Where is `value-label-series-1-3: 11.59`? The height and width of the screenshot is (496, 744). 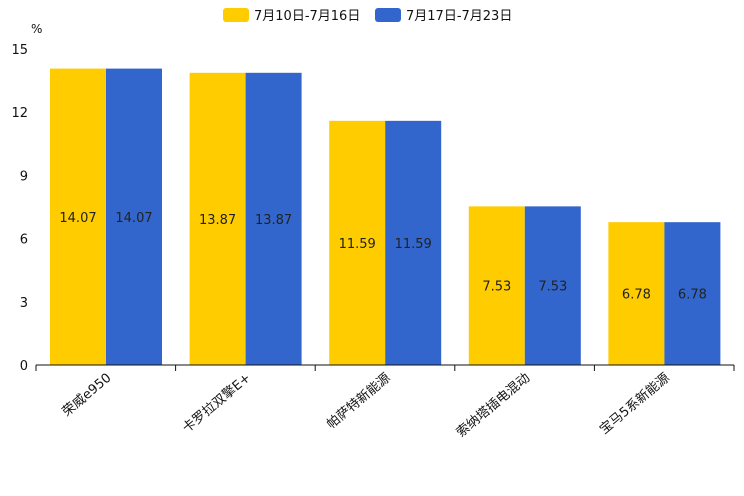
value-label-series-1-3: 11.59 is located at coordinates (357, 244).